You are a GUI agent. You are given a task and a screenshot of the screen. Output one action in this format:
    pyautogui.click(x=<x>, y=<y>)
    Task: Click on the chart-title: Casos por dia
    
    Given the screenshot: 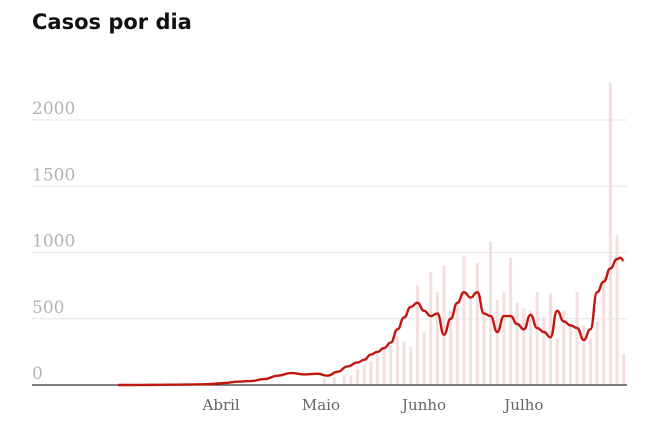 What is the action you would take?
    pyautogui.click(x=112, y=22)
    